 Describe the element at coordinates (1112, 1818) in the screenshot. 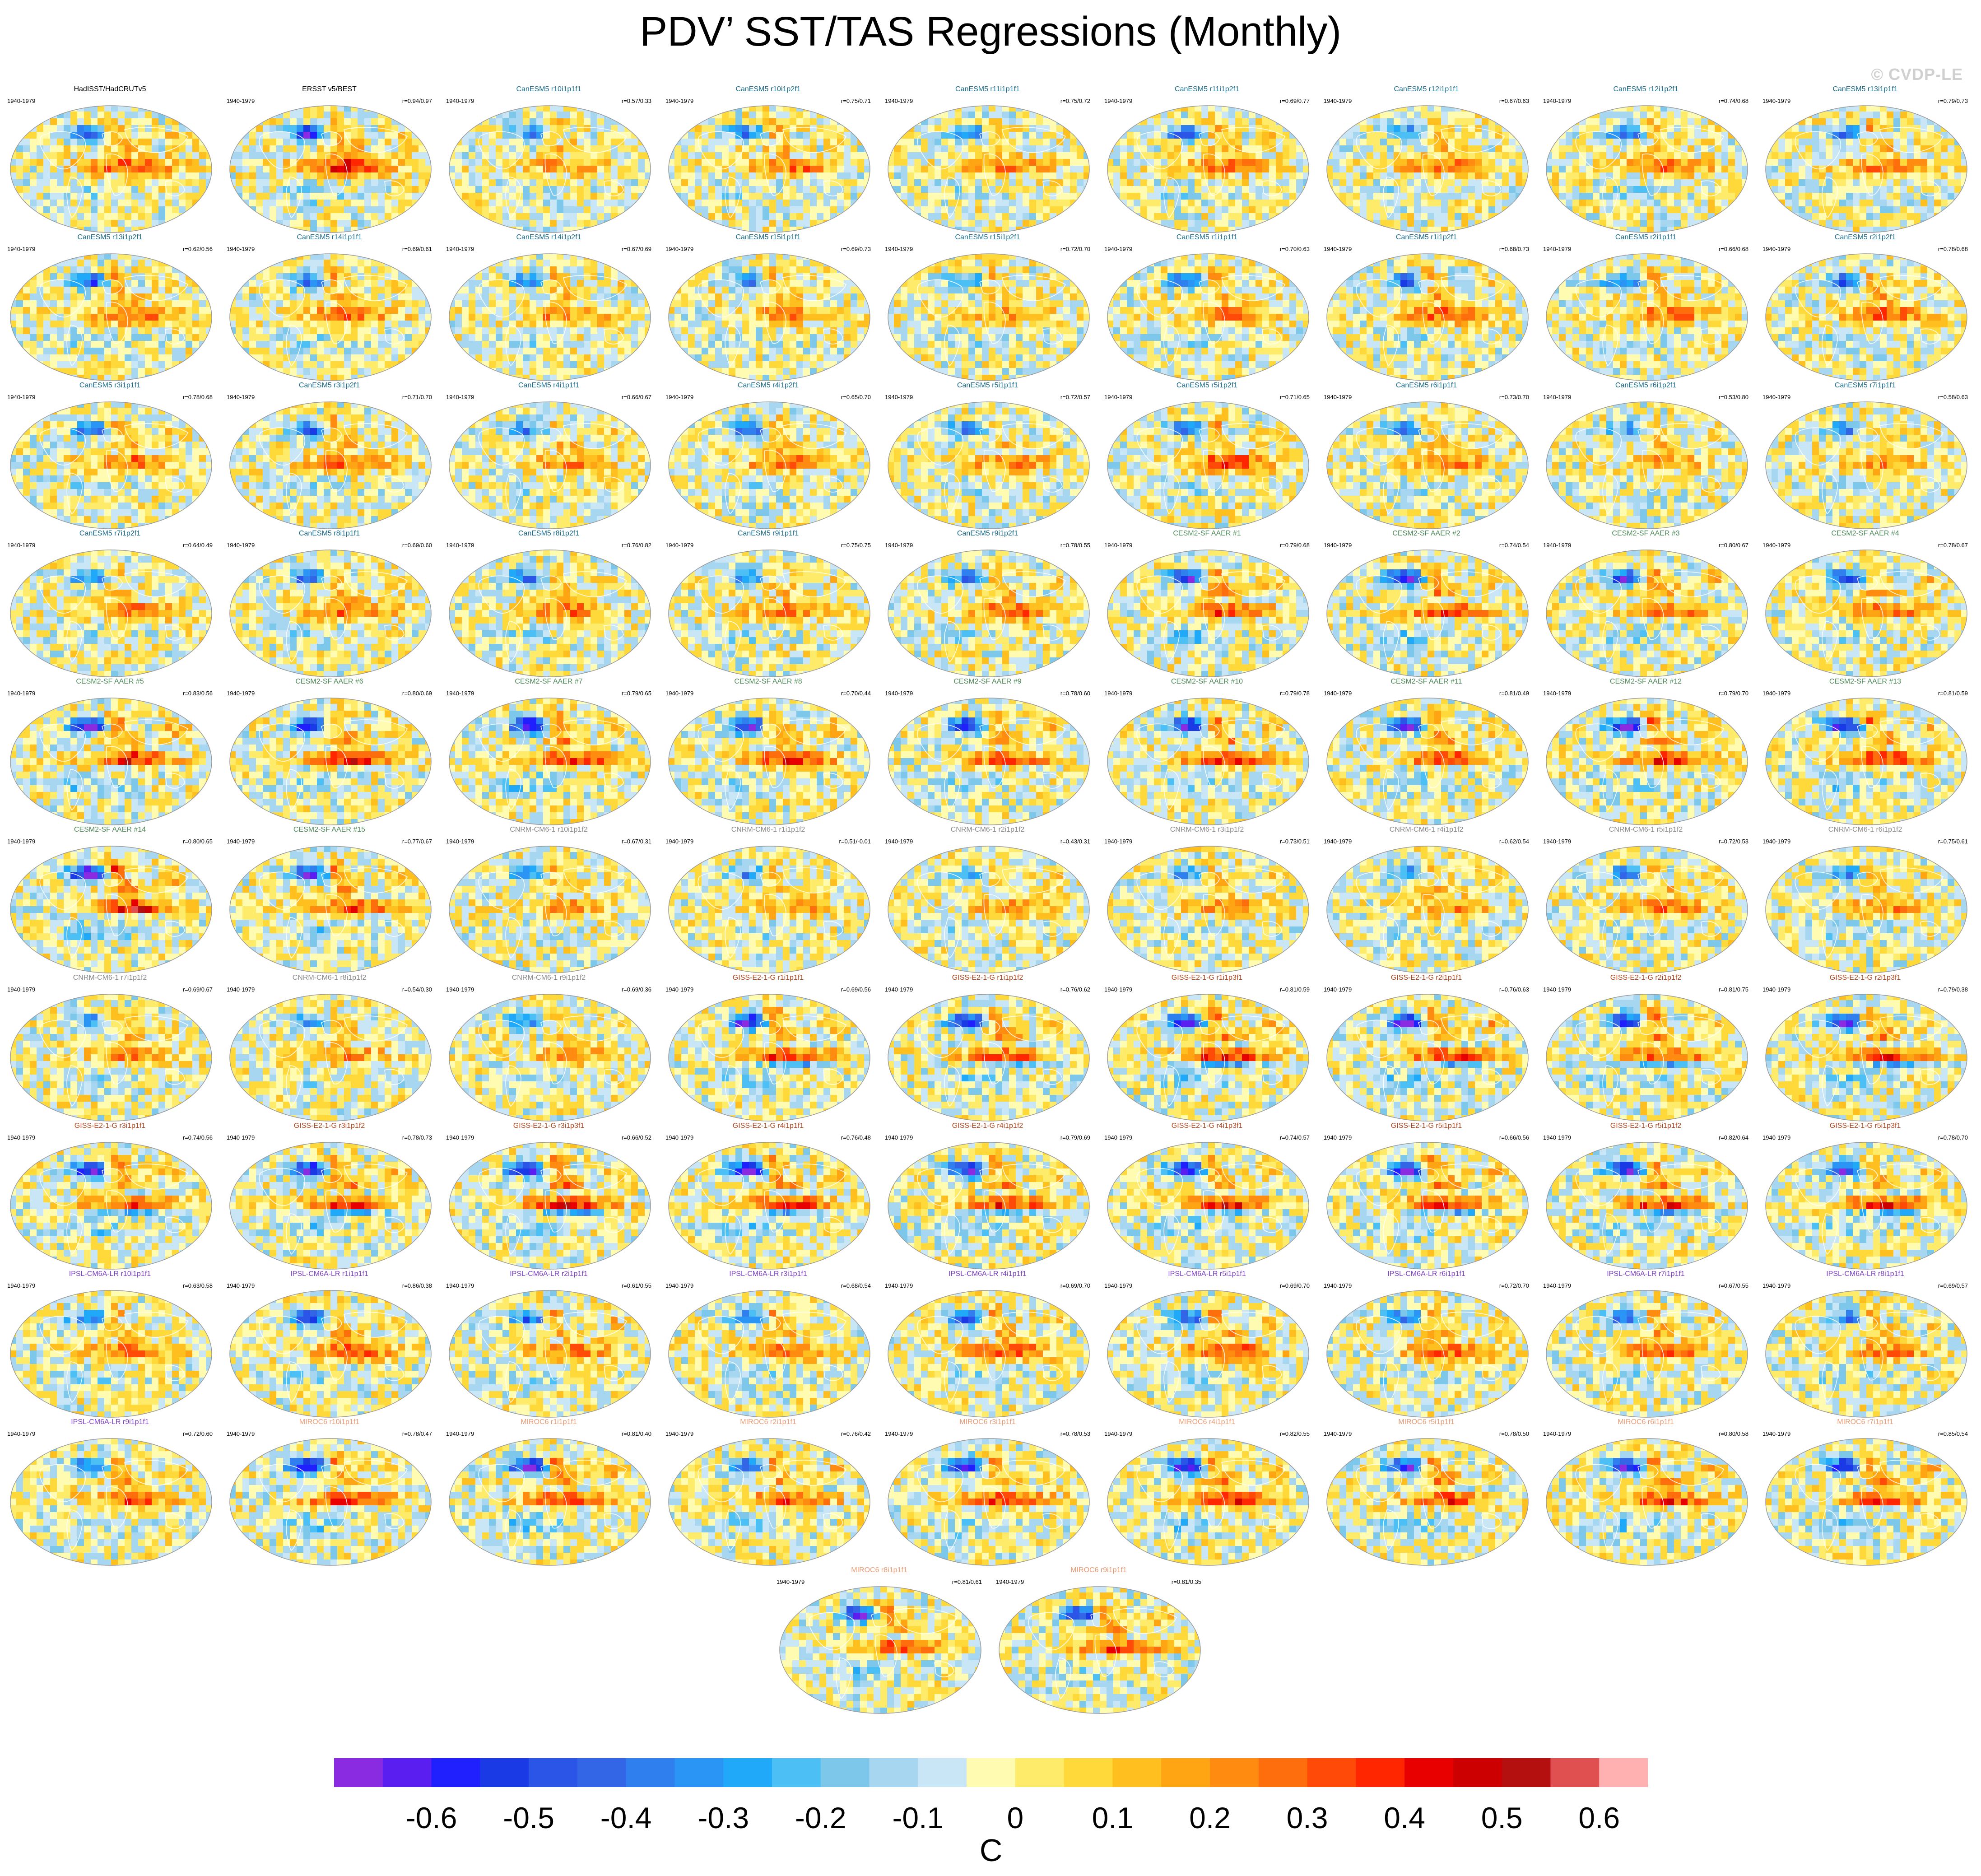

I see `colorbar-tick-label: 0.1` at that location.